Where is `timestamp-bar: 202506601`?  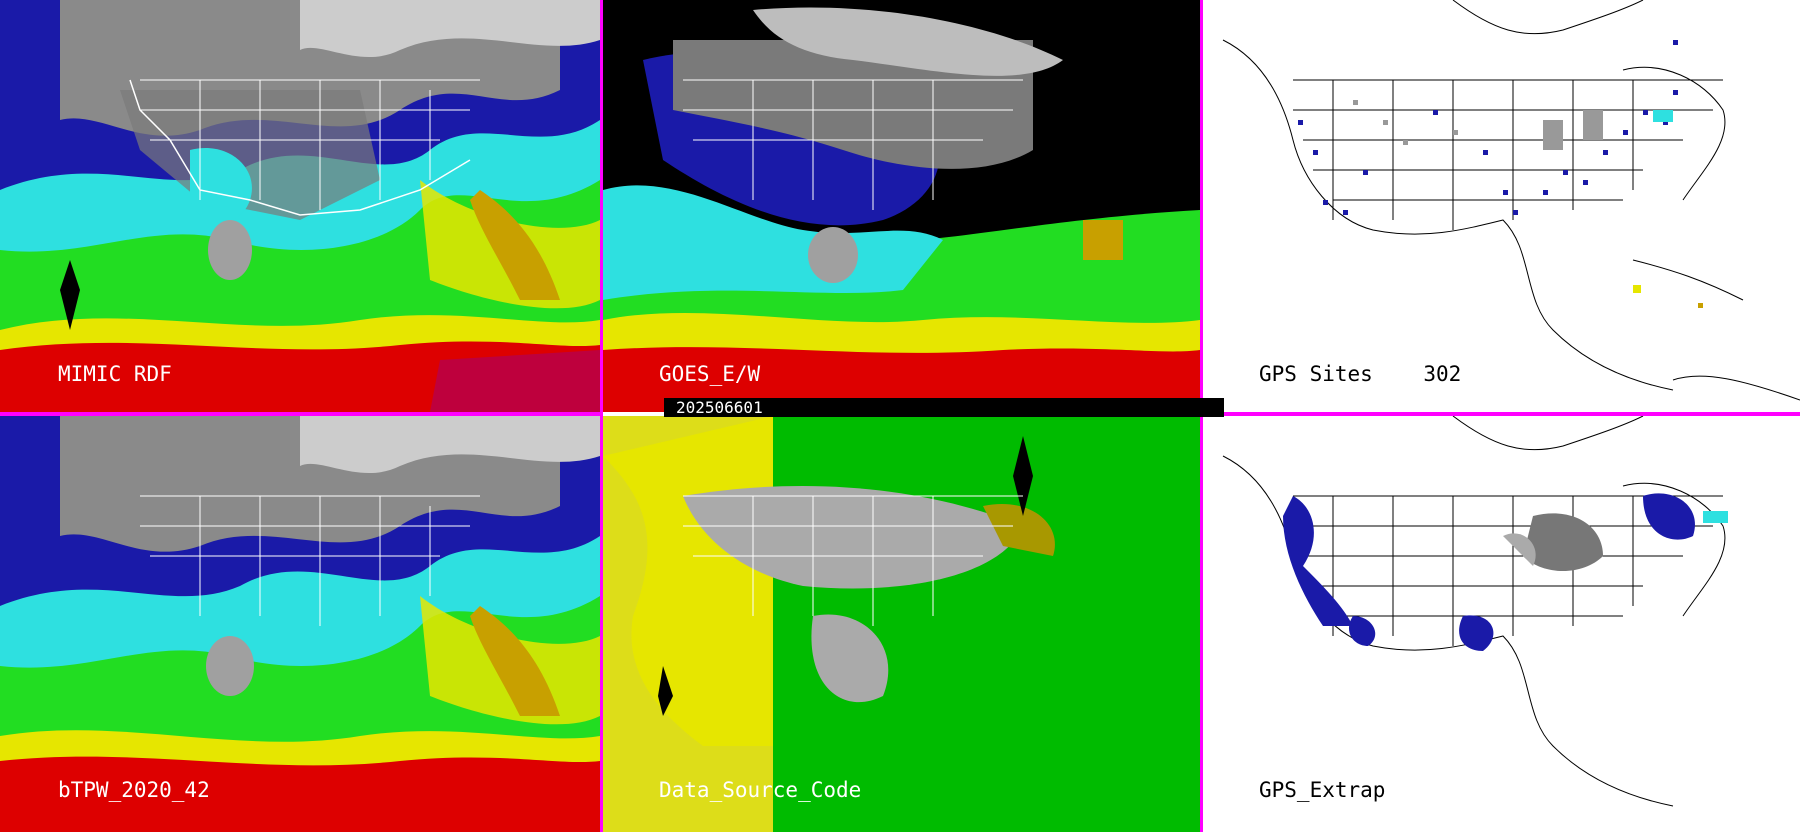
timestamp-bar: 202506601 is located at coordinates (944, 407).